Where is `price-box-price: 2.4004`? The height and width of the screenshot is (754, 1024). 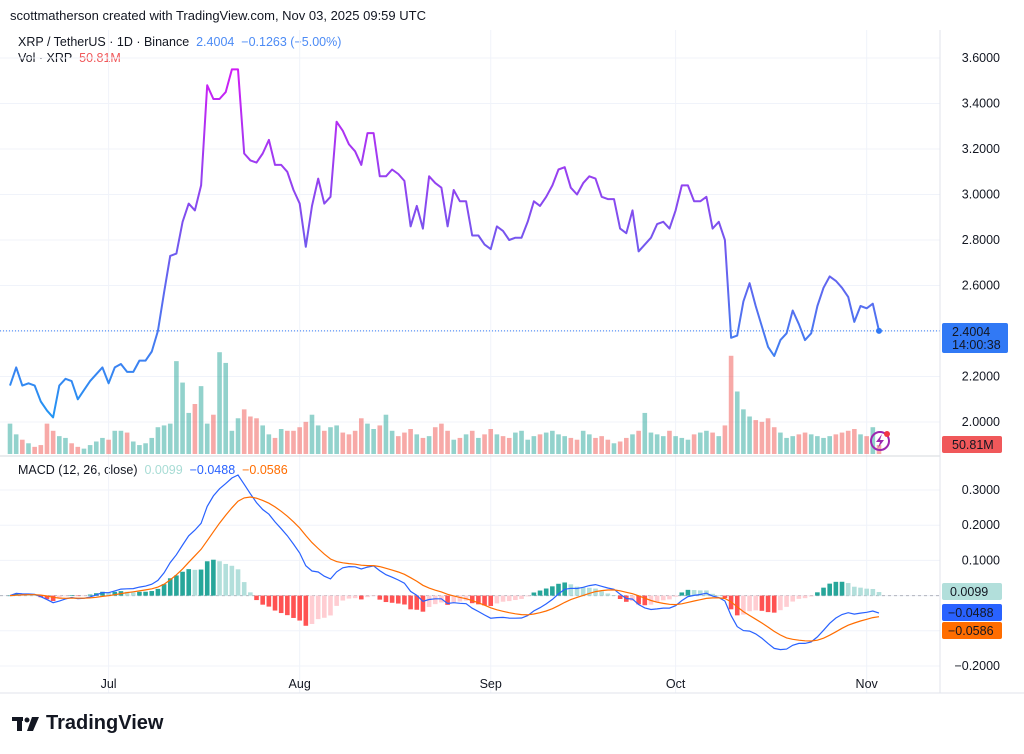 price-box-price: 2.4004 is located at coordinates (971, 332).